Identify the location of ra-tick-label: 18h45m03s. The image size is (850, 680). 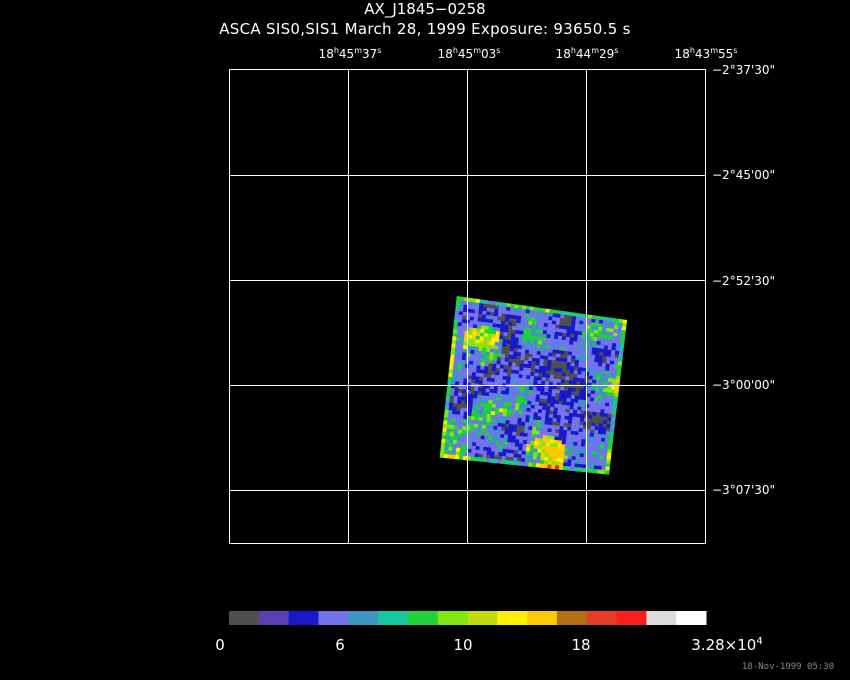
(469, 53).